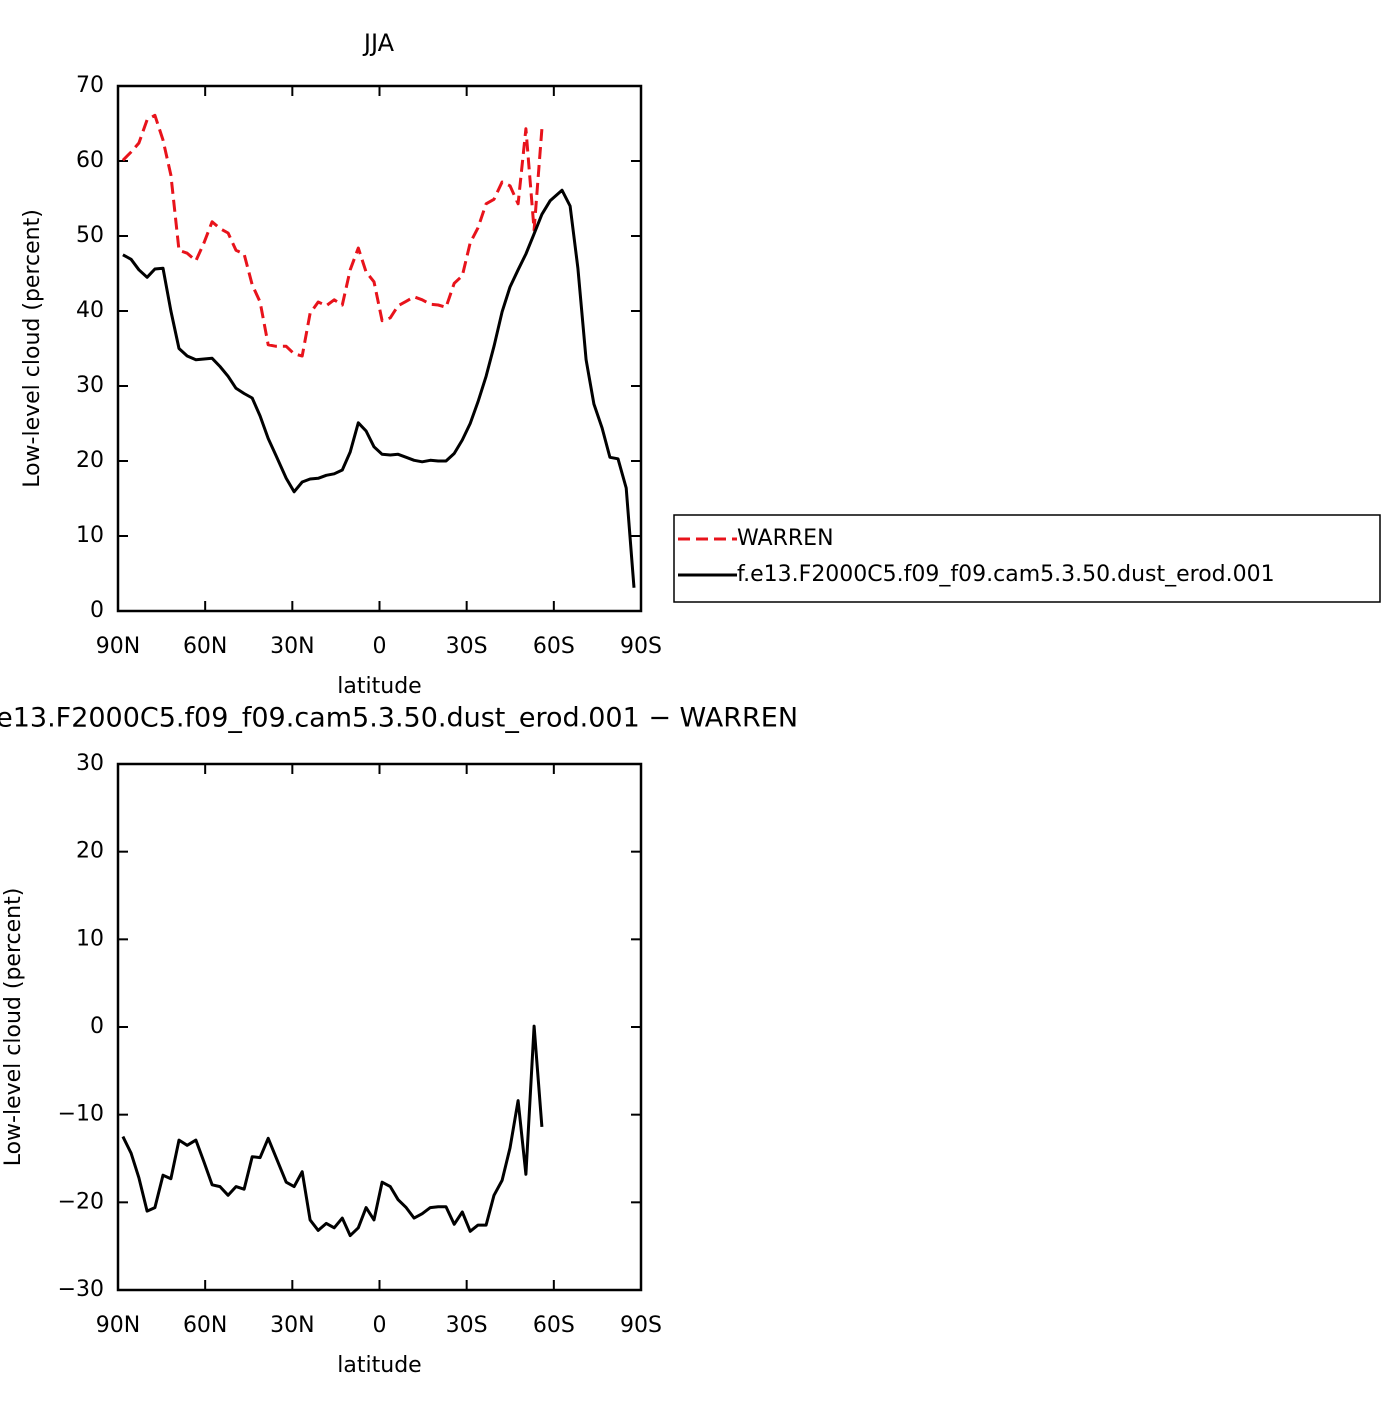 The height and width of the screenshot is (1406, 1399). What do you see at coordinates (90, 85) in the screenshot?
I see `y-tick-label: 70` at bounding box center [90, 85].